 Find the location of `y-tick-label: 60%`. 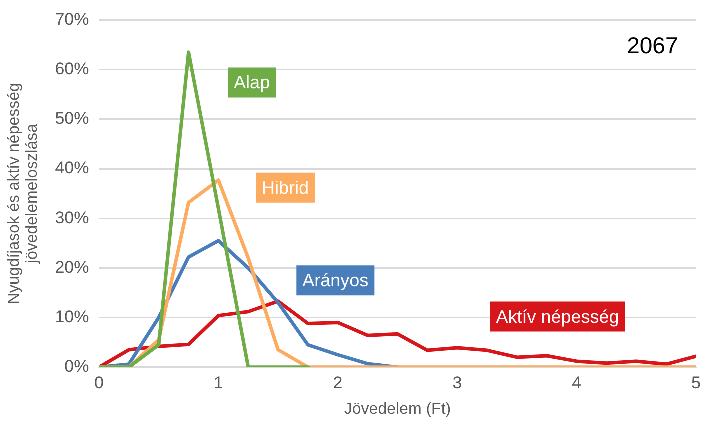

y-tick-label: 60% is located at coordinates (72, 68).